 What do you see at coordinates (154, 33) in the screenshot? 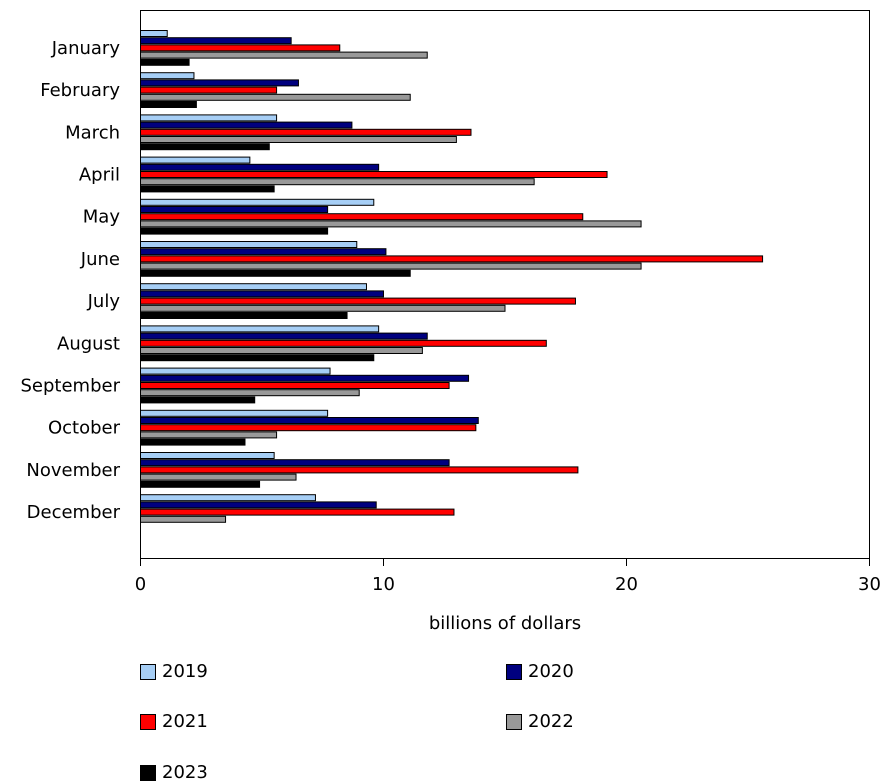
I see `bar-january-2019` at bounding box center [154, 33].